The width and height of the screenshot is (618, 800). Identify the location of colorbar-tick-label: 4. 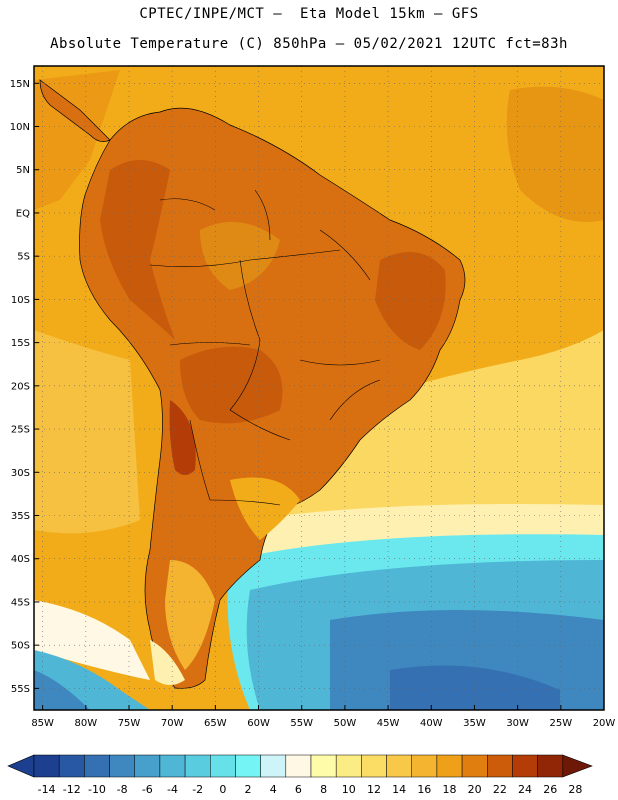
(273, 789).